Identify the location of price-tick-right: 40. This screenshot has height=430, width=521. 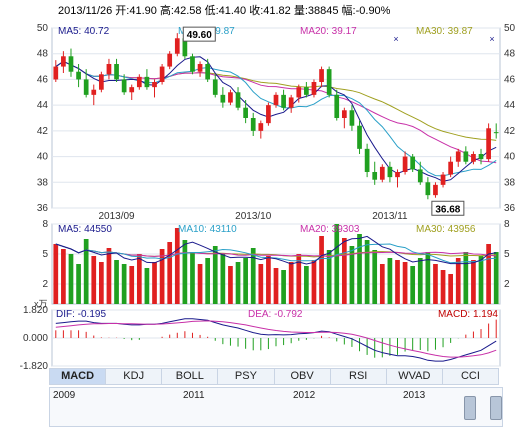
(510, 157).